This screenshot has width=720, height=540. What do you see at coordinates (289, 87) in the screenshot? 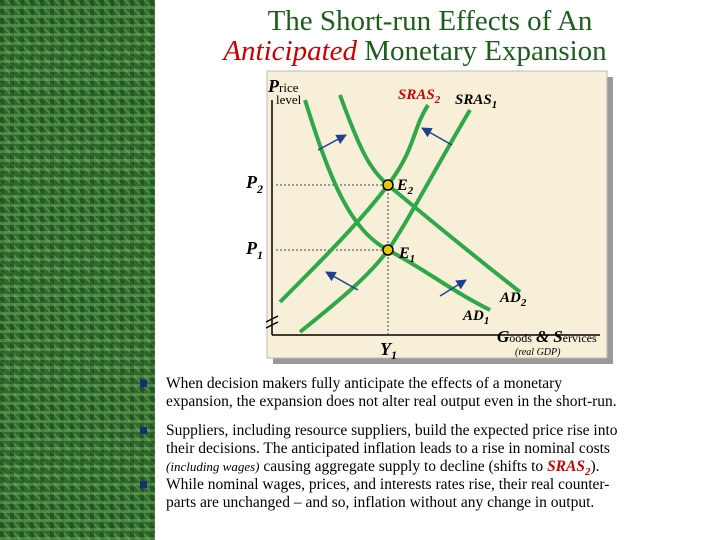
I see `label-rest: rice` at bounding box center [289, 87].